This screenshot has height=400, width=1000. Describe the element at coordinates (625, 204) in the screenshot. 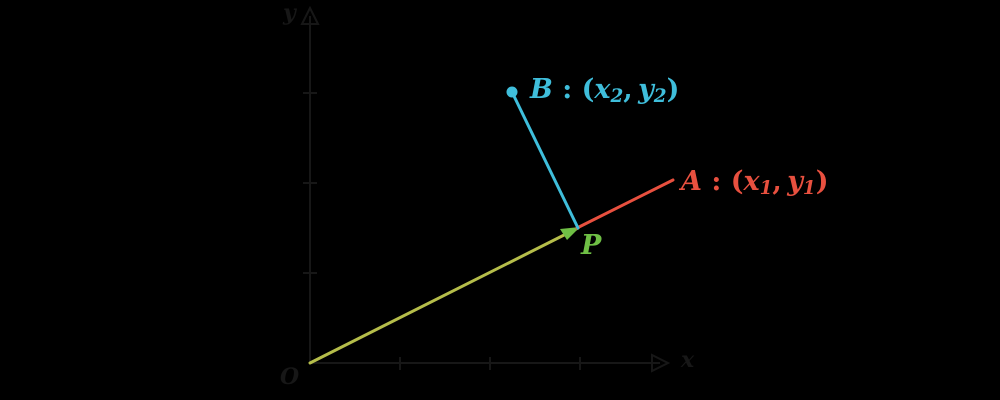

I see `segment-PA` at that location.